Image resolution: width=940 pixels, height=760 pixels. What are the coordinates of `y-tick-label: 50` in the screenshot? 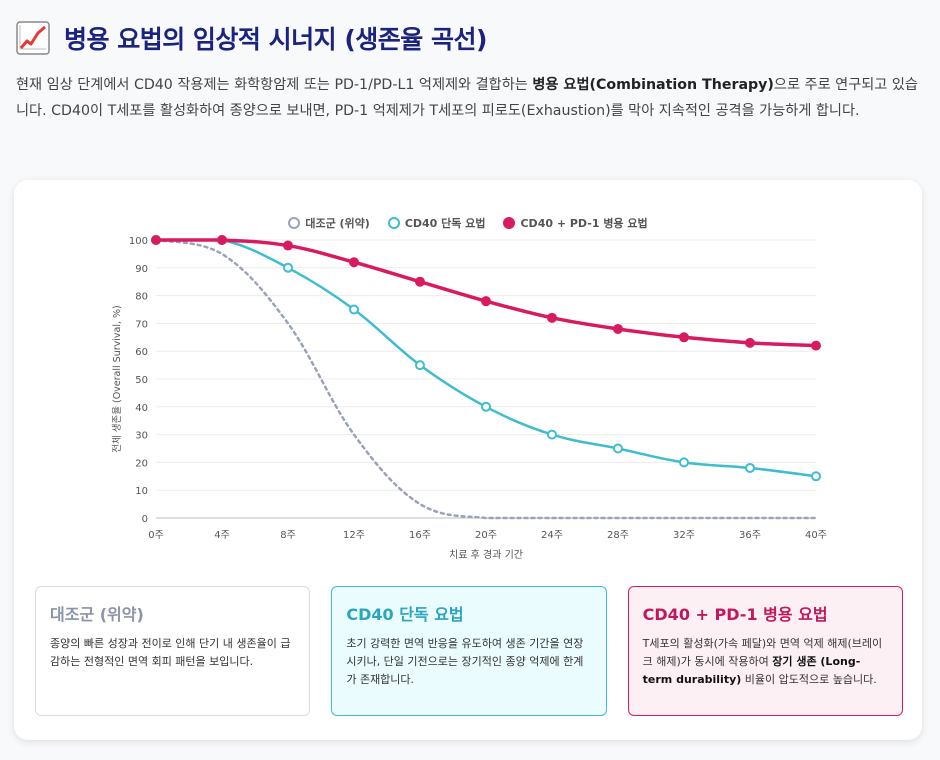 It's located at (141, 380).